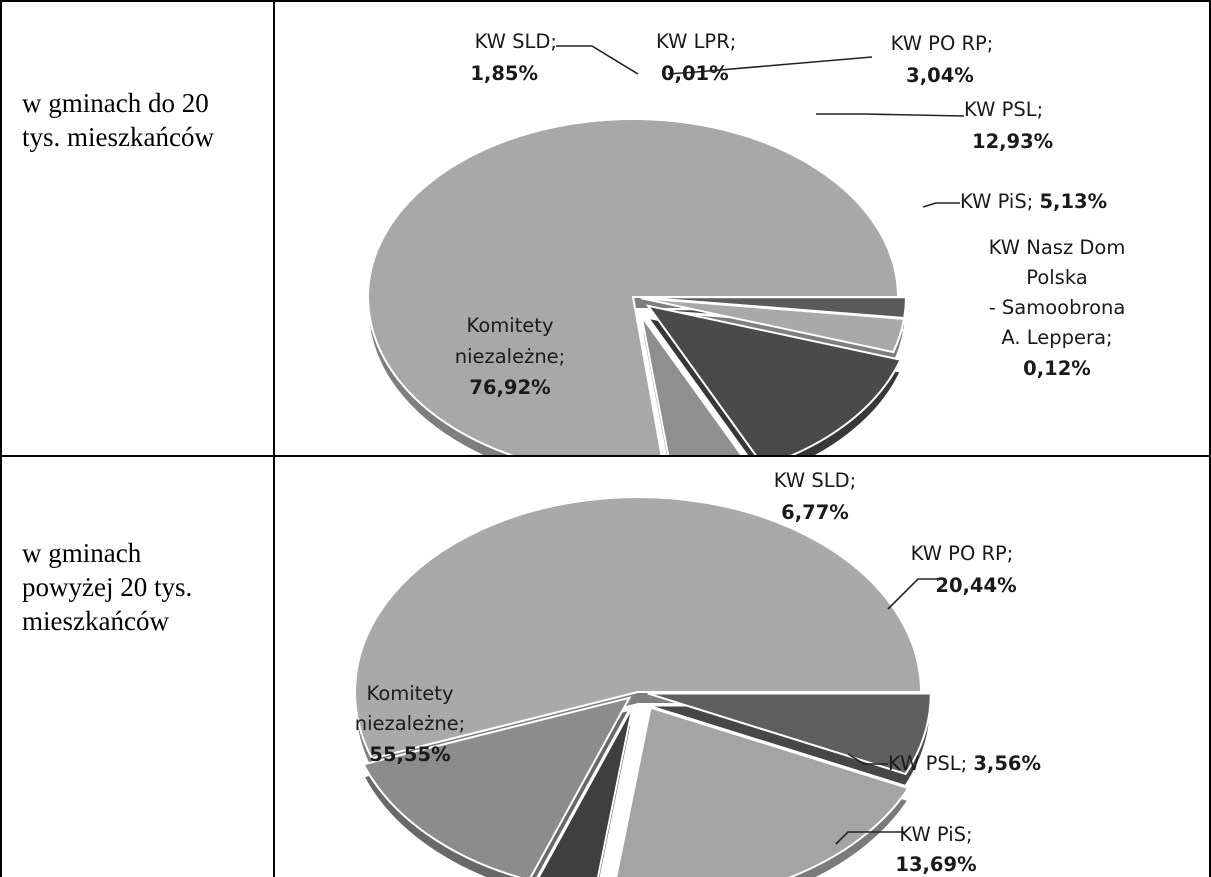 The image size is (1211, 877). What do you see at coordinates (597, 60) in the screenshot?
I see `leader-line-kw-sld` at bounding box center [597, 60].